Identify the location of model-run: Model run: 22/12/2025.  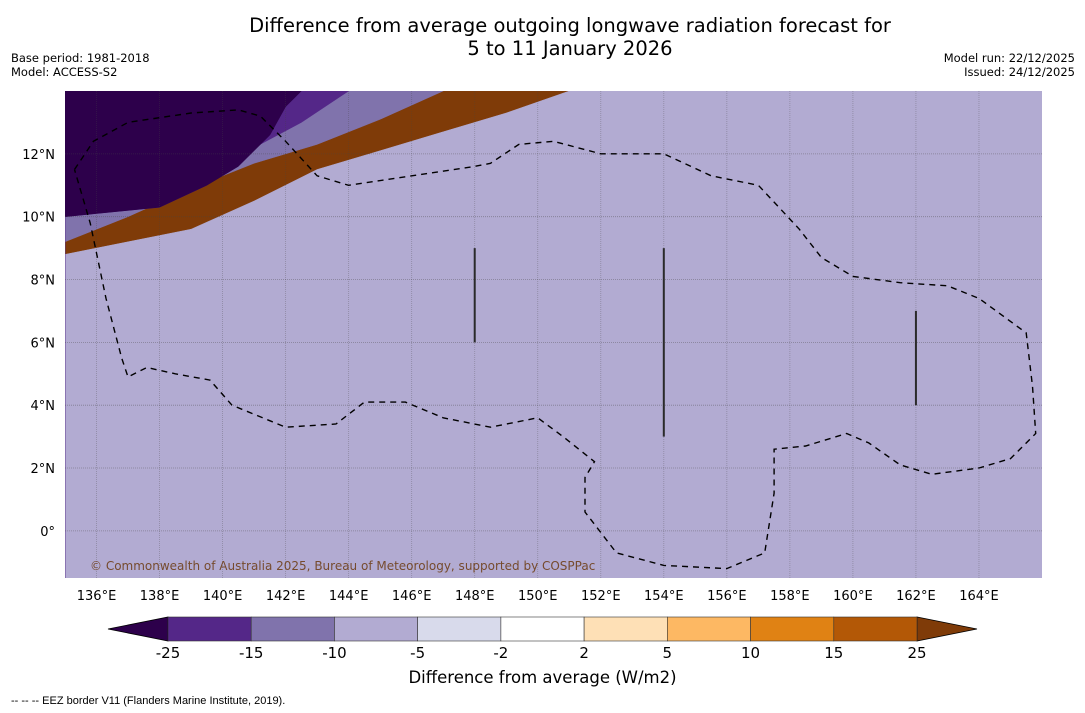
(1009, 58).